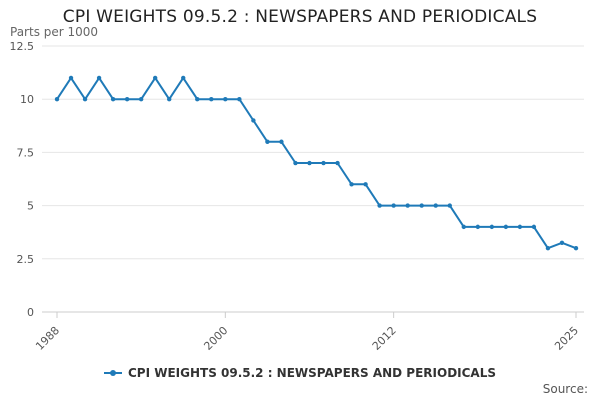 Image resolution: width=600 pixels, height=400 pixels. What do you see at coordinates (30, 312) in the screenshot?
I see `y-tick-label: 0` at bounding box center [30, 312].